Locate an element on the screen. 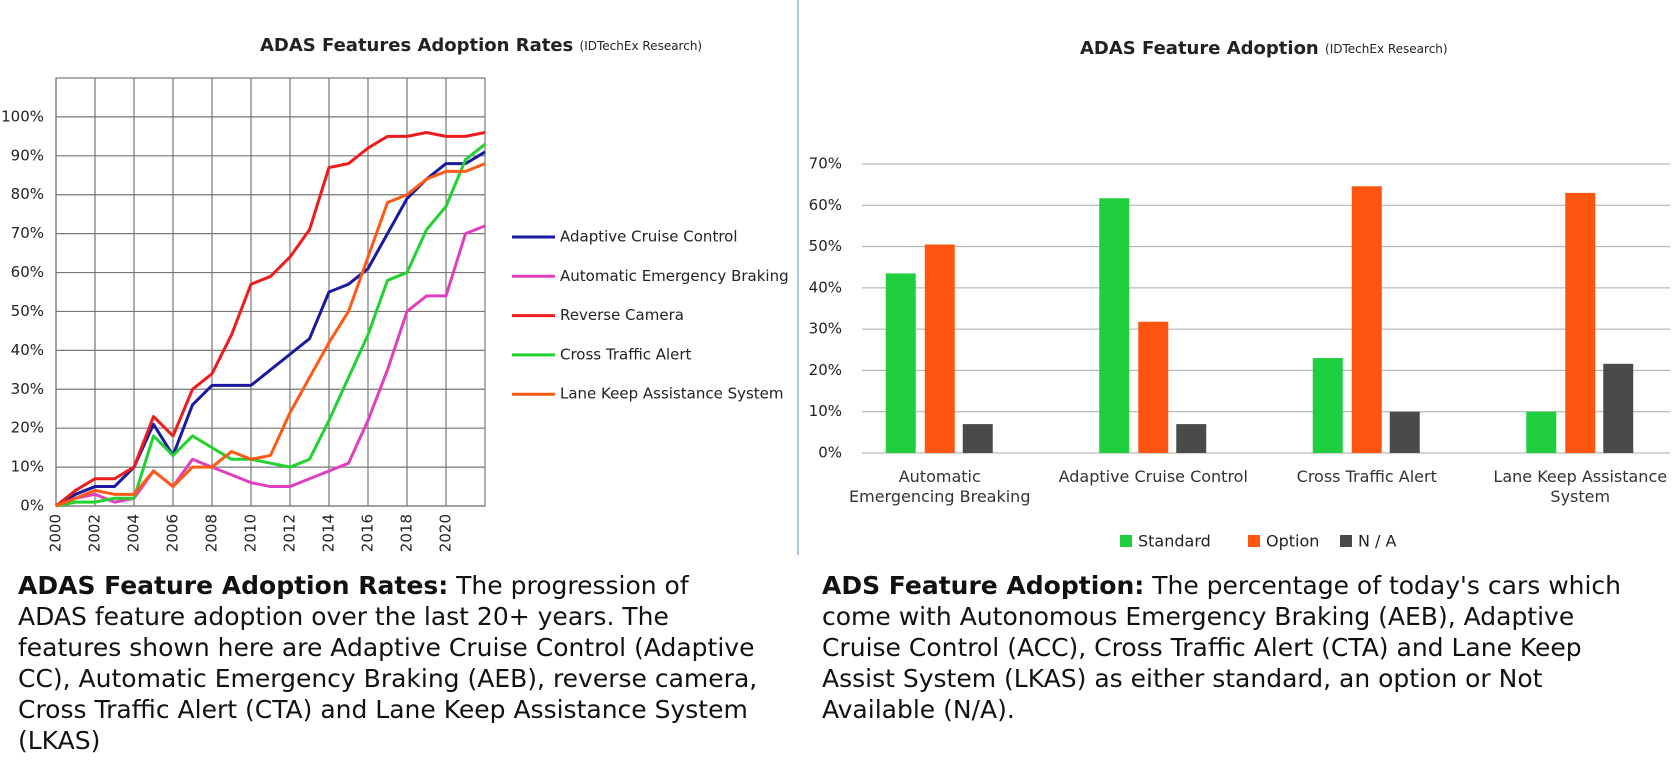 The height and width of the screenshot is (770, 1680). title-text: ADAS Feature Adoption is located at coordinates (1199, 48).